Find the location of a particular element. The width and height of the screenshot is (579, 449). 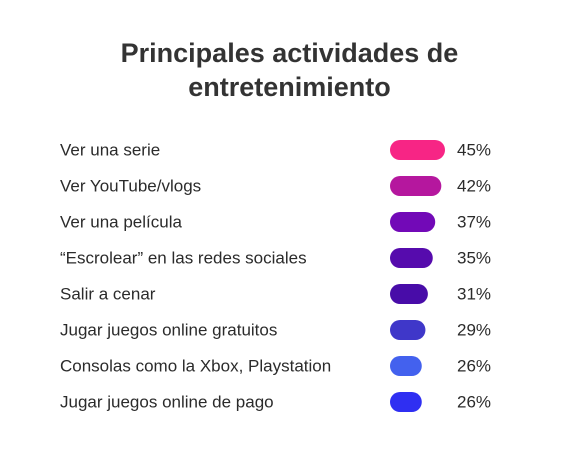

value-label: 37% is located at coordinates (474, 222).